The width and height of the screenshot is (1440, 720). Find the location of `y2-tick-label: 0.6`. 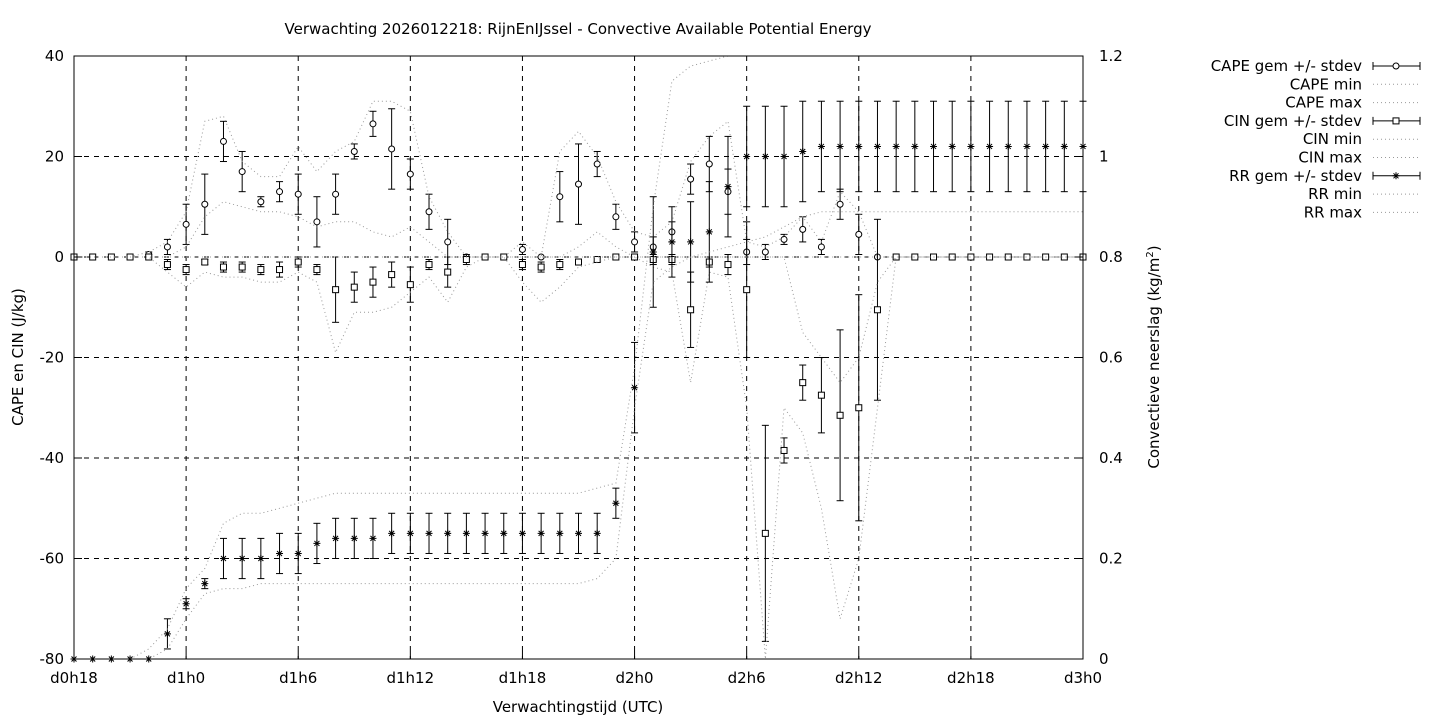

y2-tick-label: 0.6 is located at coordinates (1111, 358).